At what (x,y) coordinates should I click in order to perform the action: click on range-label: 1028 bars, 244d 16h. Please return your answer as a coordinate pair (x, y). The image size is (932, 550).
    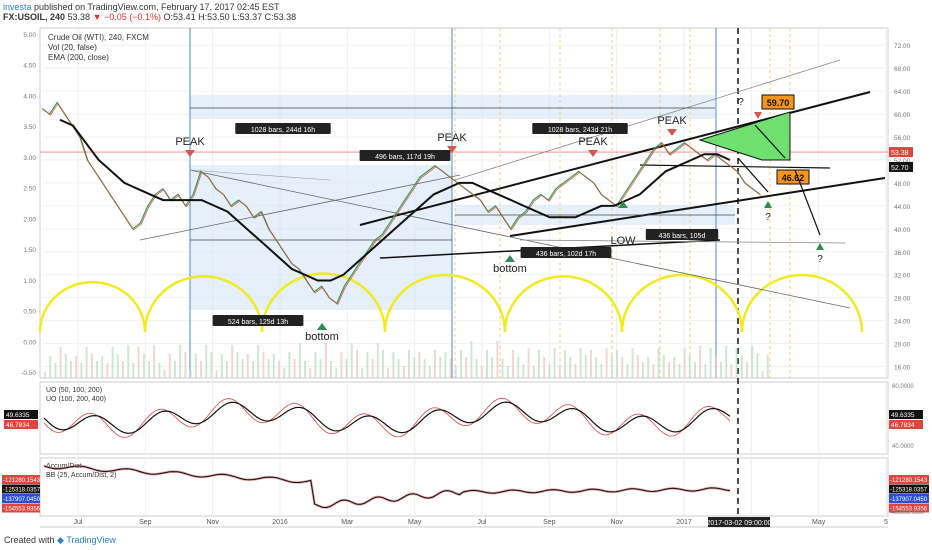
    Looking at the image, I should click on (283, 130).